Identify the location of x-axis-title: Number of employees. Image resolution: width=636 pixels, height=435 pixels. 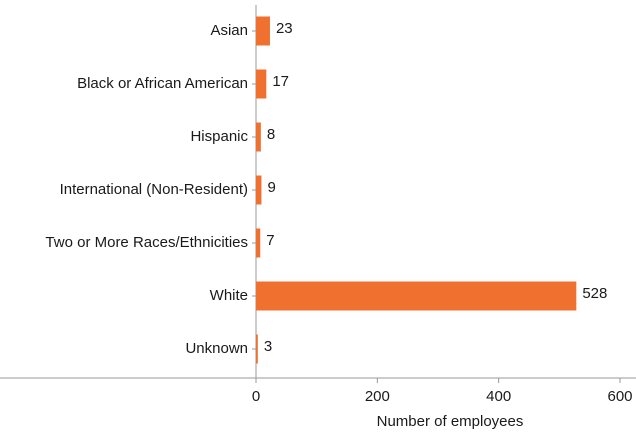
(450, 421).